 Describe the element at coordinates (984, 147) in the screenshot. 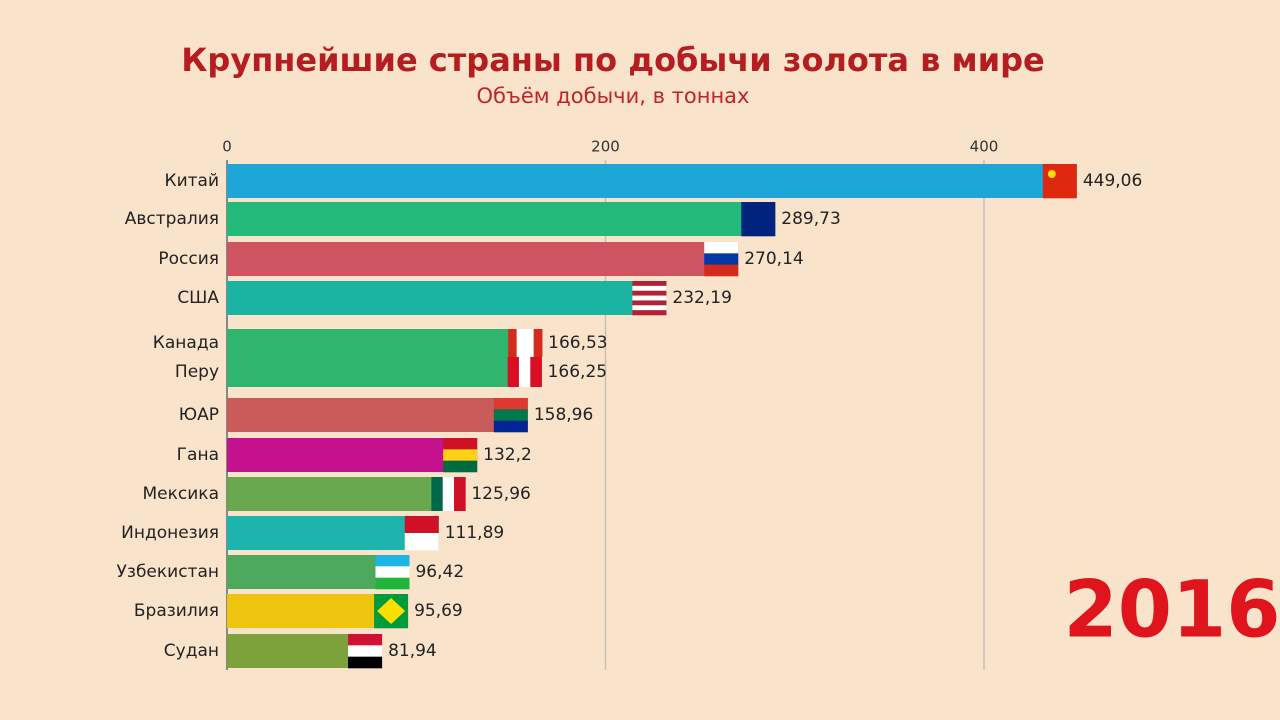

I see `x-tick-label: 400` at that location.